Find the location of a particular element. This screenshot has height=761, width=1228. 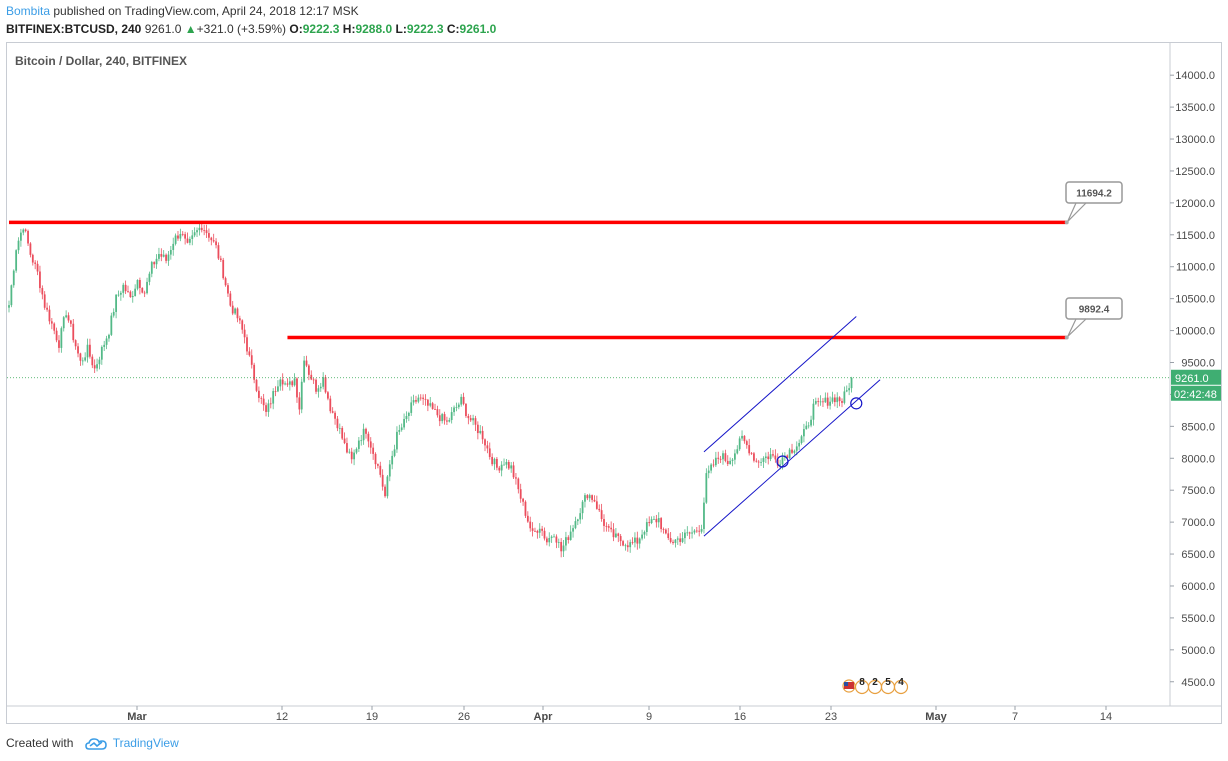

current-price-tag-label: 9261.0 is located at coordinates (1192, 379).